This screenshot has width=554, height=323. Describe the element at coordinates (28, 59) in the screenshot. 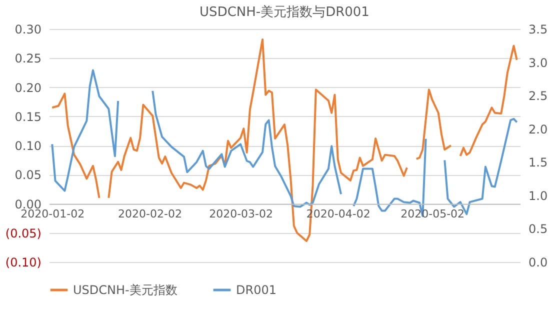

I see `y-tick-label: 0.25` at that location.